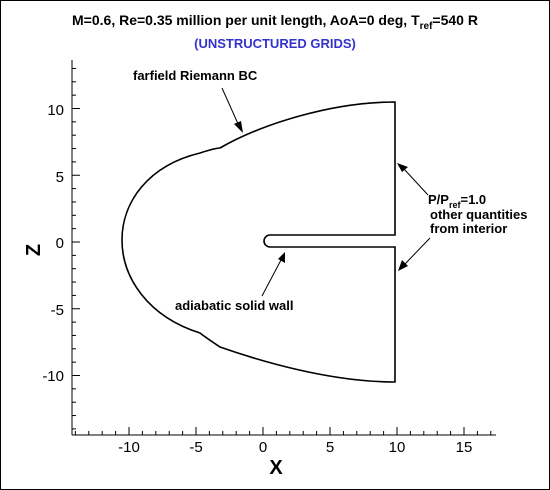 Image resolution: width=550 pixels, height=490 pixels. I want to click on wall-label: adiabatic solid wall, so click(234, 305).